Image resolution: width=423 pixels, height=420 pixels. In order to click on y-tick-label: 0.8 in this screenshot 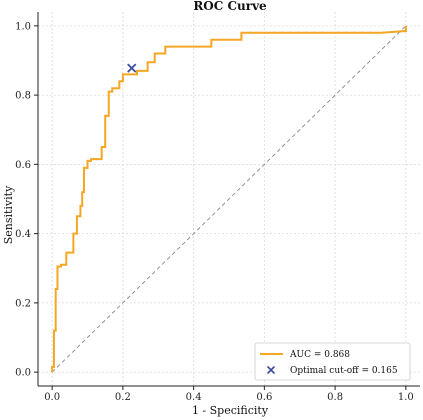, I will do `click(23, 96)`.